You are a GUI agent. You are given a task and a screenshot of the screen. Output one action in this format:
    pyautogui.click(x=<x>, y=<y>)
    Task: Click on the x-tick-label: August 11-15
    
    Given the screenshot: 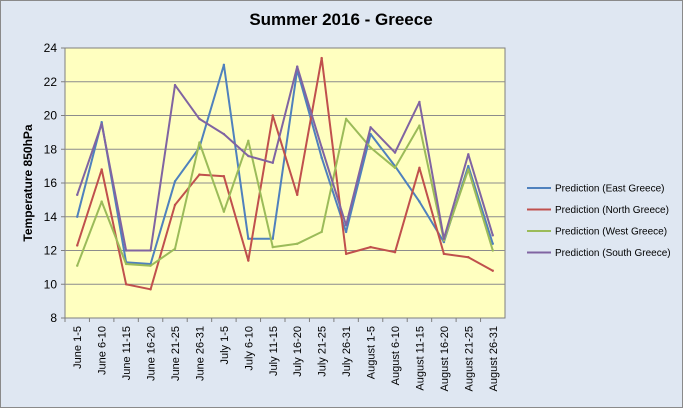 What is the action you would take?
    pyautogui.click(x=420, y=358)
    